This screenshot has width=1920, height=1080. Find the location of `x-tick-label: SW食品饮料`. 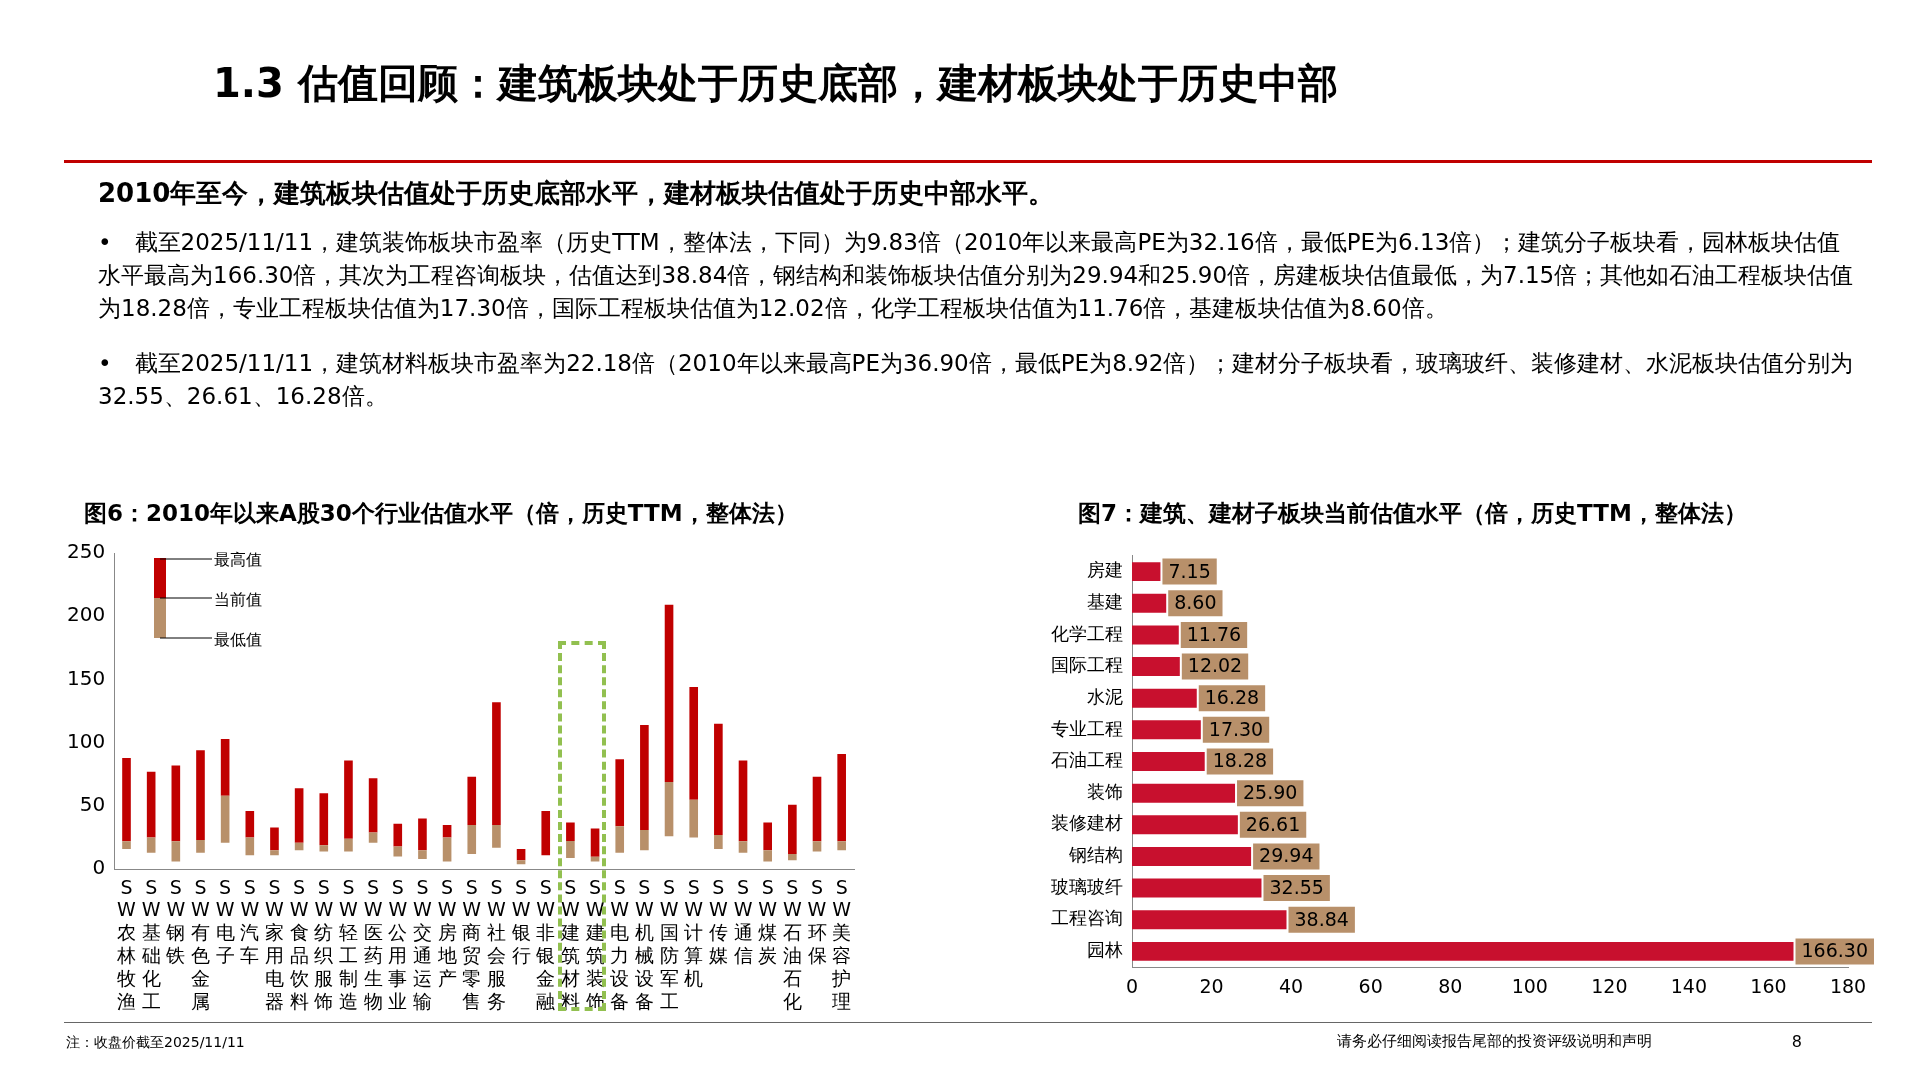

x-tick-label: SW食品饮料 is located at coordinates (298, 943).